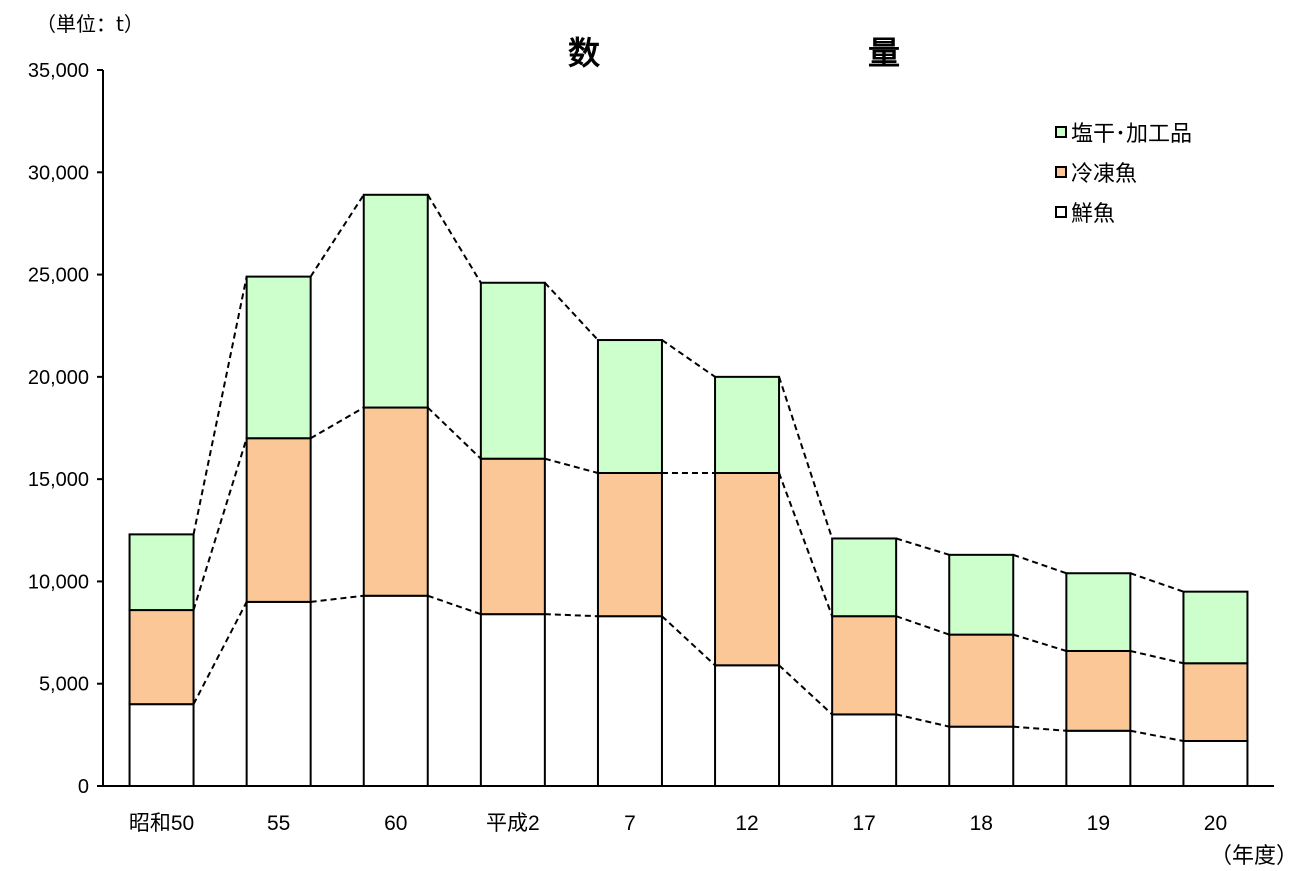 This screenshot has width=1298, height=871. What do you see at coordinates (1123, 212) in the screenshot?
I see `legend-item-fresh: 鮮魚` at bounding box center [1123, 212].